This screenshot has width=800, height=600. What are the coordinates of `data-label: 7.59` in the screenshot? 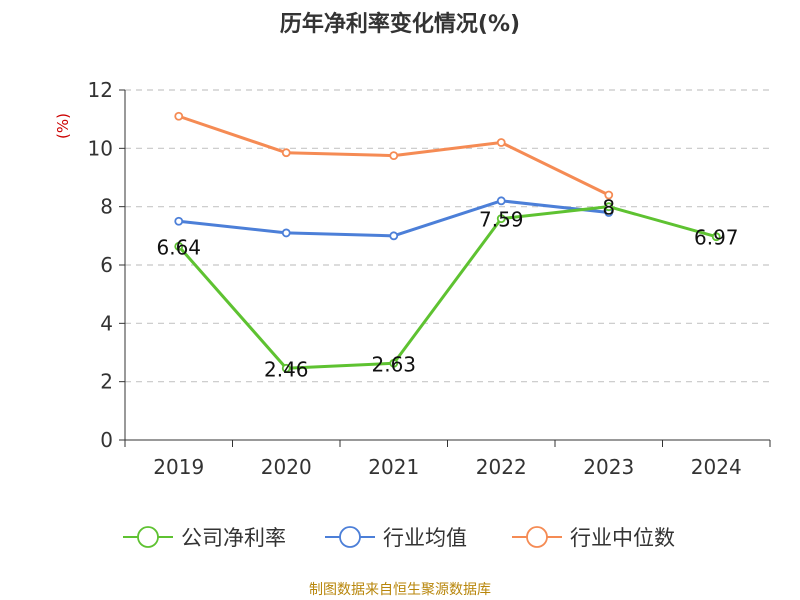 It's located at (501, 220).